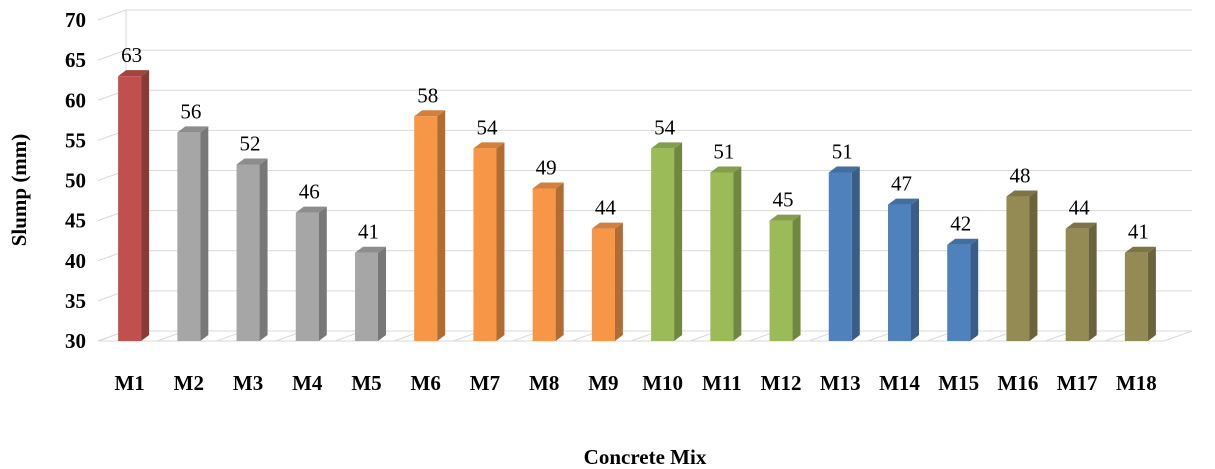 This screenshot has height=469, width=1215. Describe the element at coordinates (309, 192) in the screenshot. I see `data-label: 46` at that location.